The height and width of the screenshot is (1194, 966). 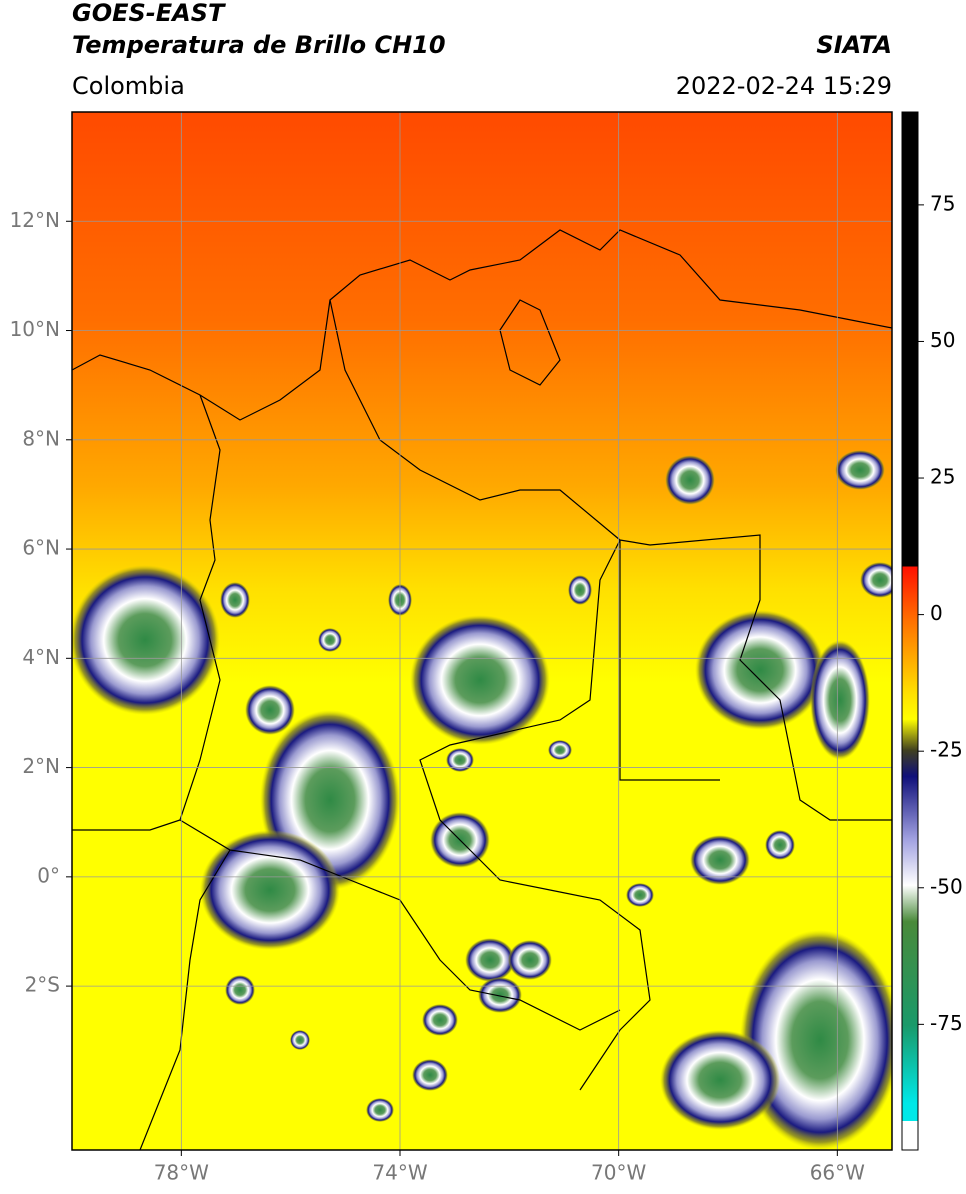 I want to click on colorbar-tick-label: -50, so click(x=946, y=886).